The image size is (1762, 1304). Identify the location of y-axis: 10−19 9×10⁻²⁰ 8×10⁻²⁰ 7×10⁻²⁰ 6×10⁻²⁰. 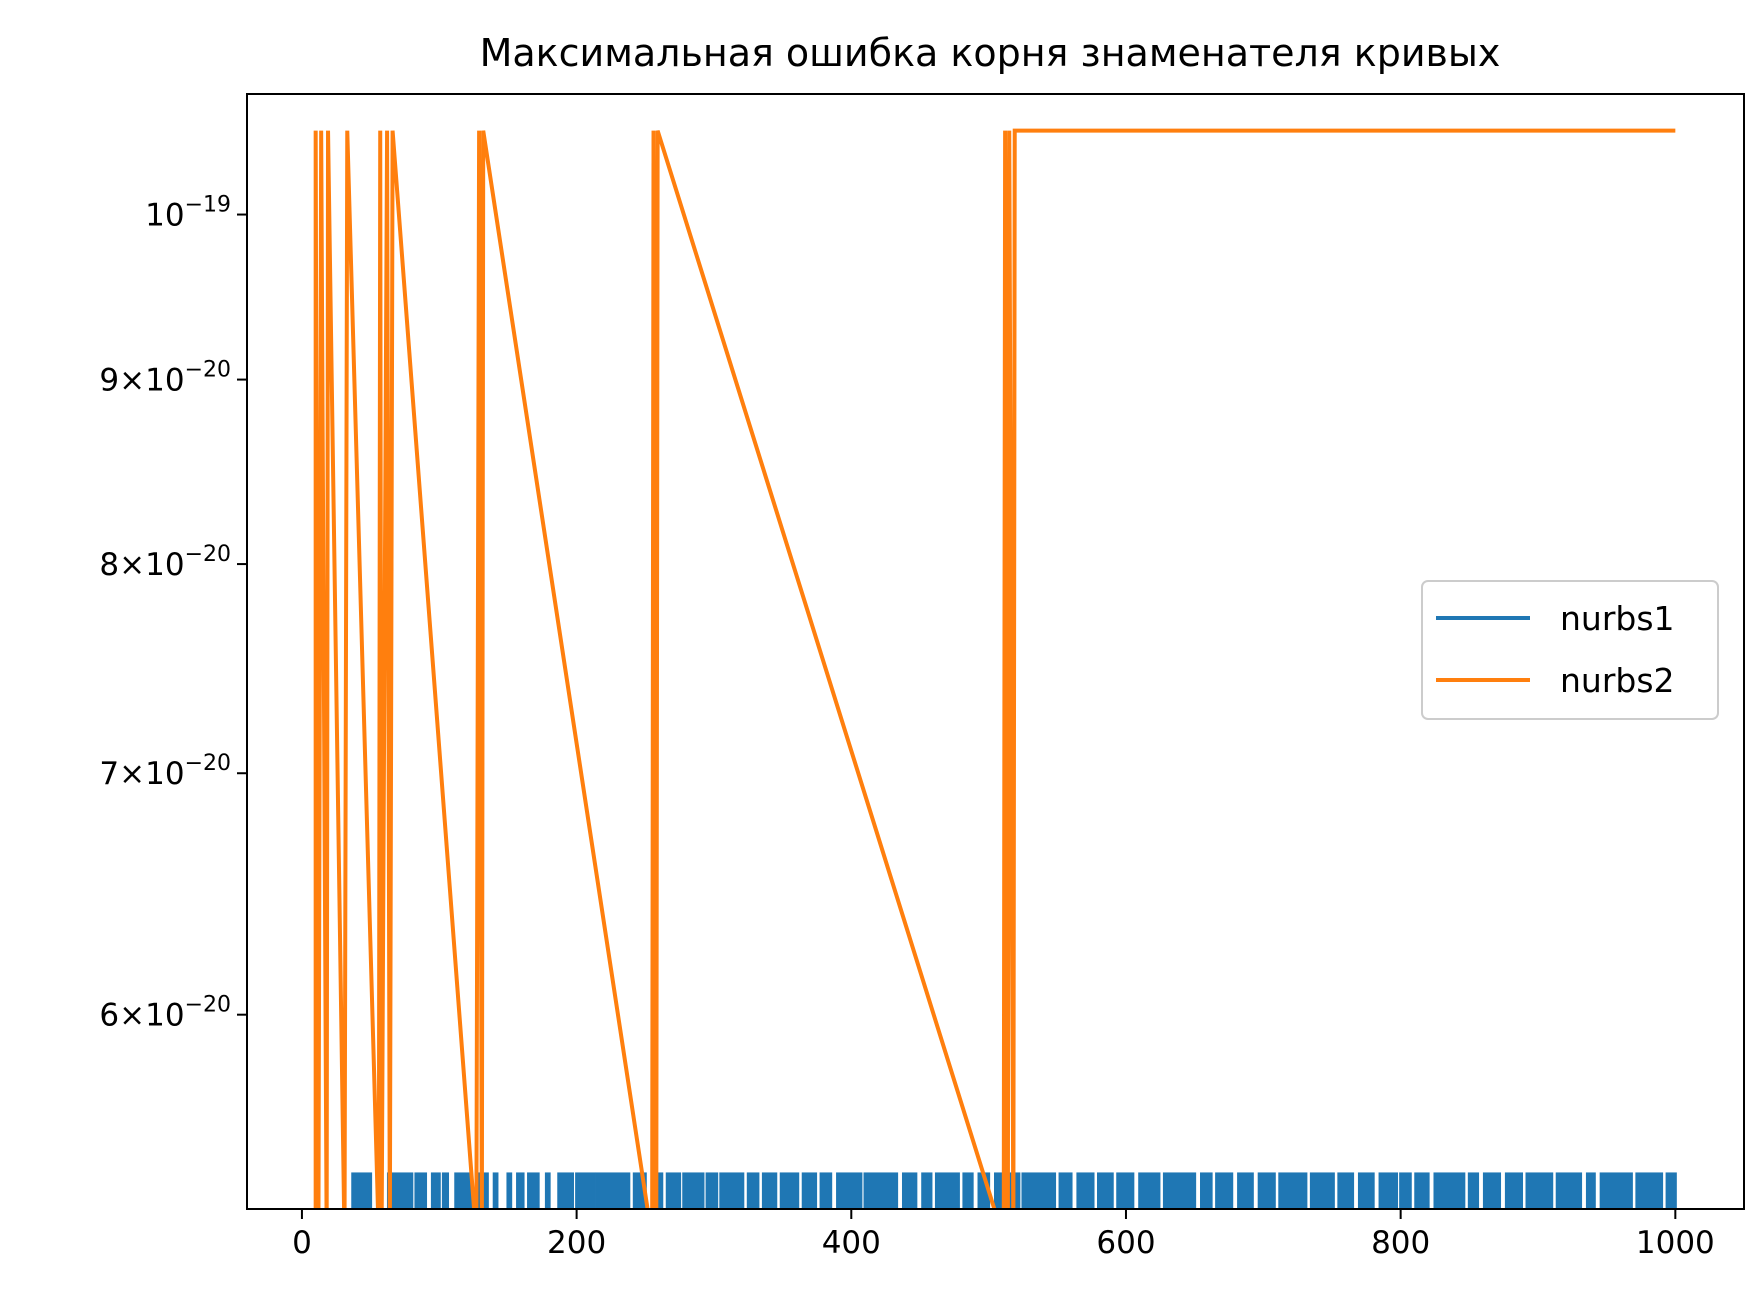
(173, 613).